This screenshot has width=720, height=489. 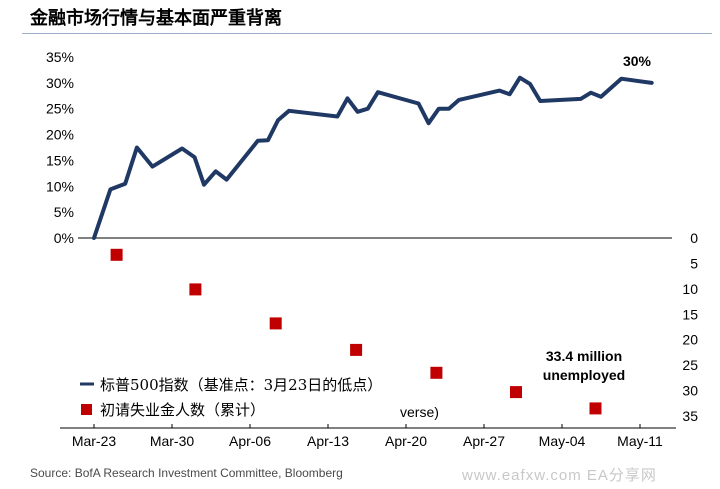 What do you see at coordinates (562, 441) in the screenshot?
I see `x-tick-label: May-04` at bounding box center [562, 441].